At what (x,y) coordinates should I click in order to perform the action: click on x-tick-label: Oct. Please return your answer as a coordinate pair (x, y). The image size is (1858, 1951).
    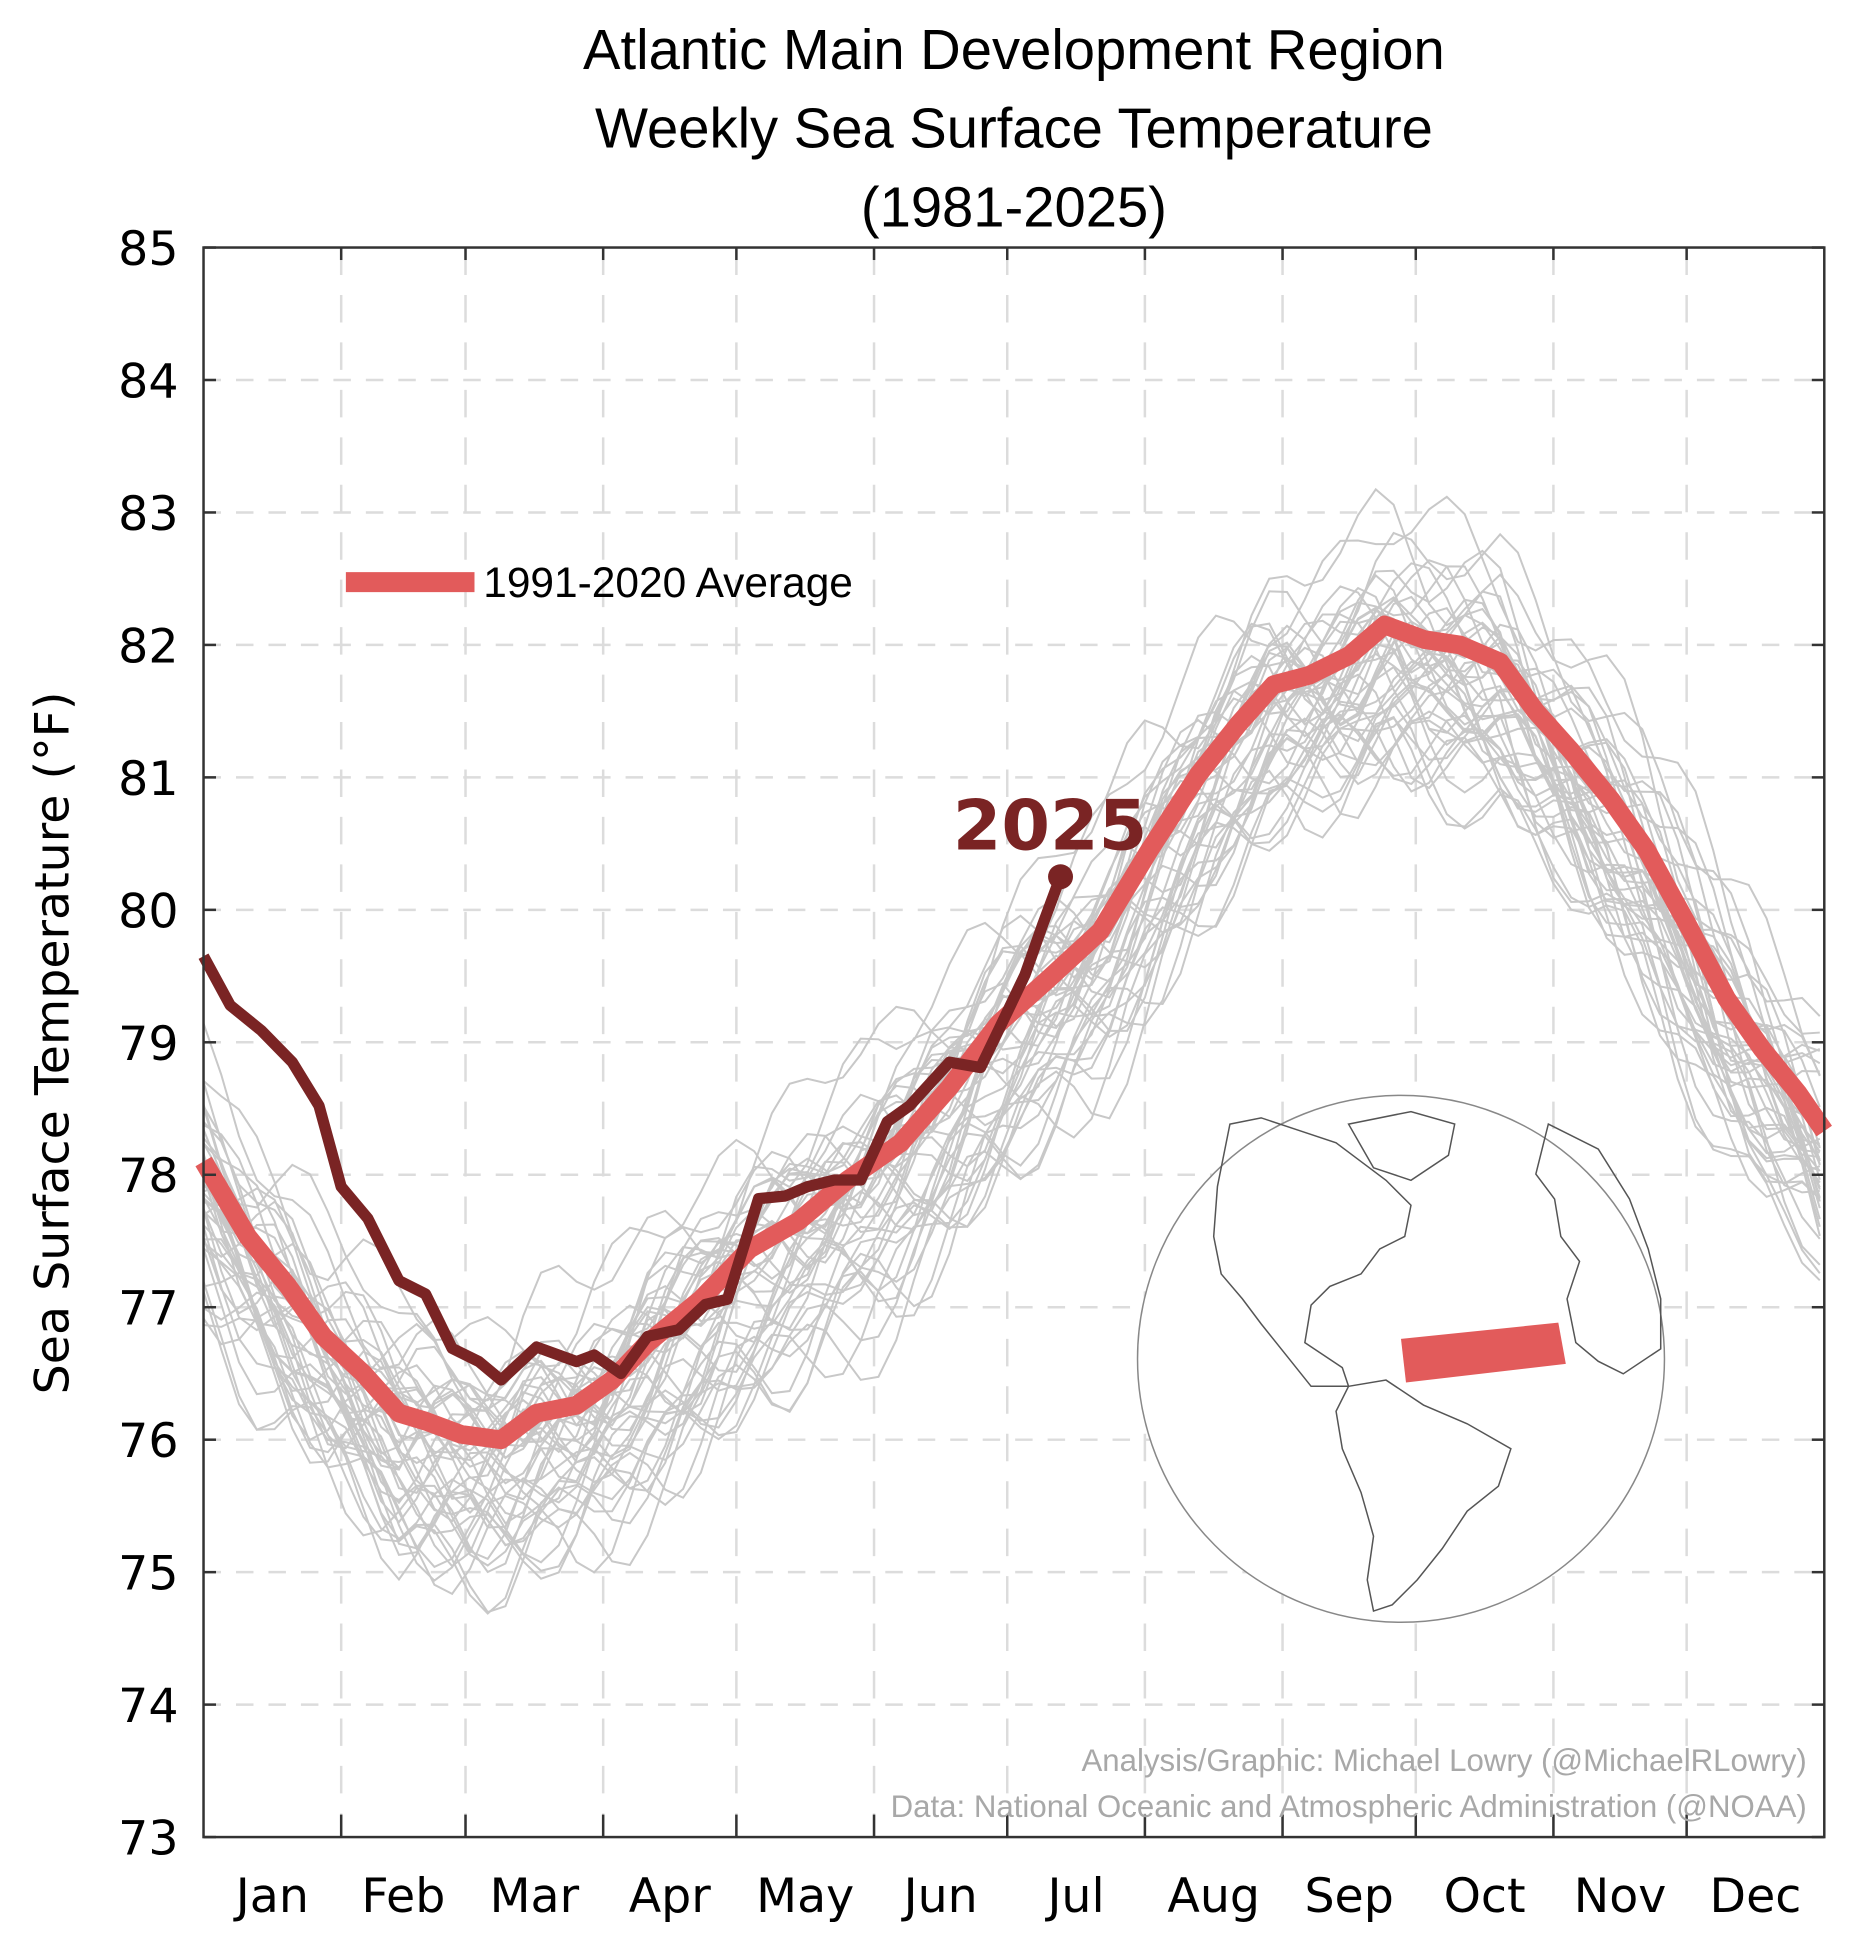
    Looking at the image, I should click on (1485, 1896).